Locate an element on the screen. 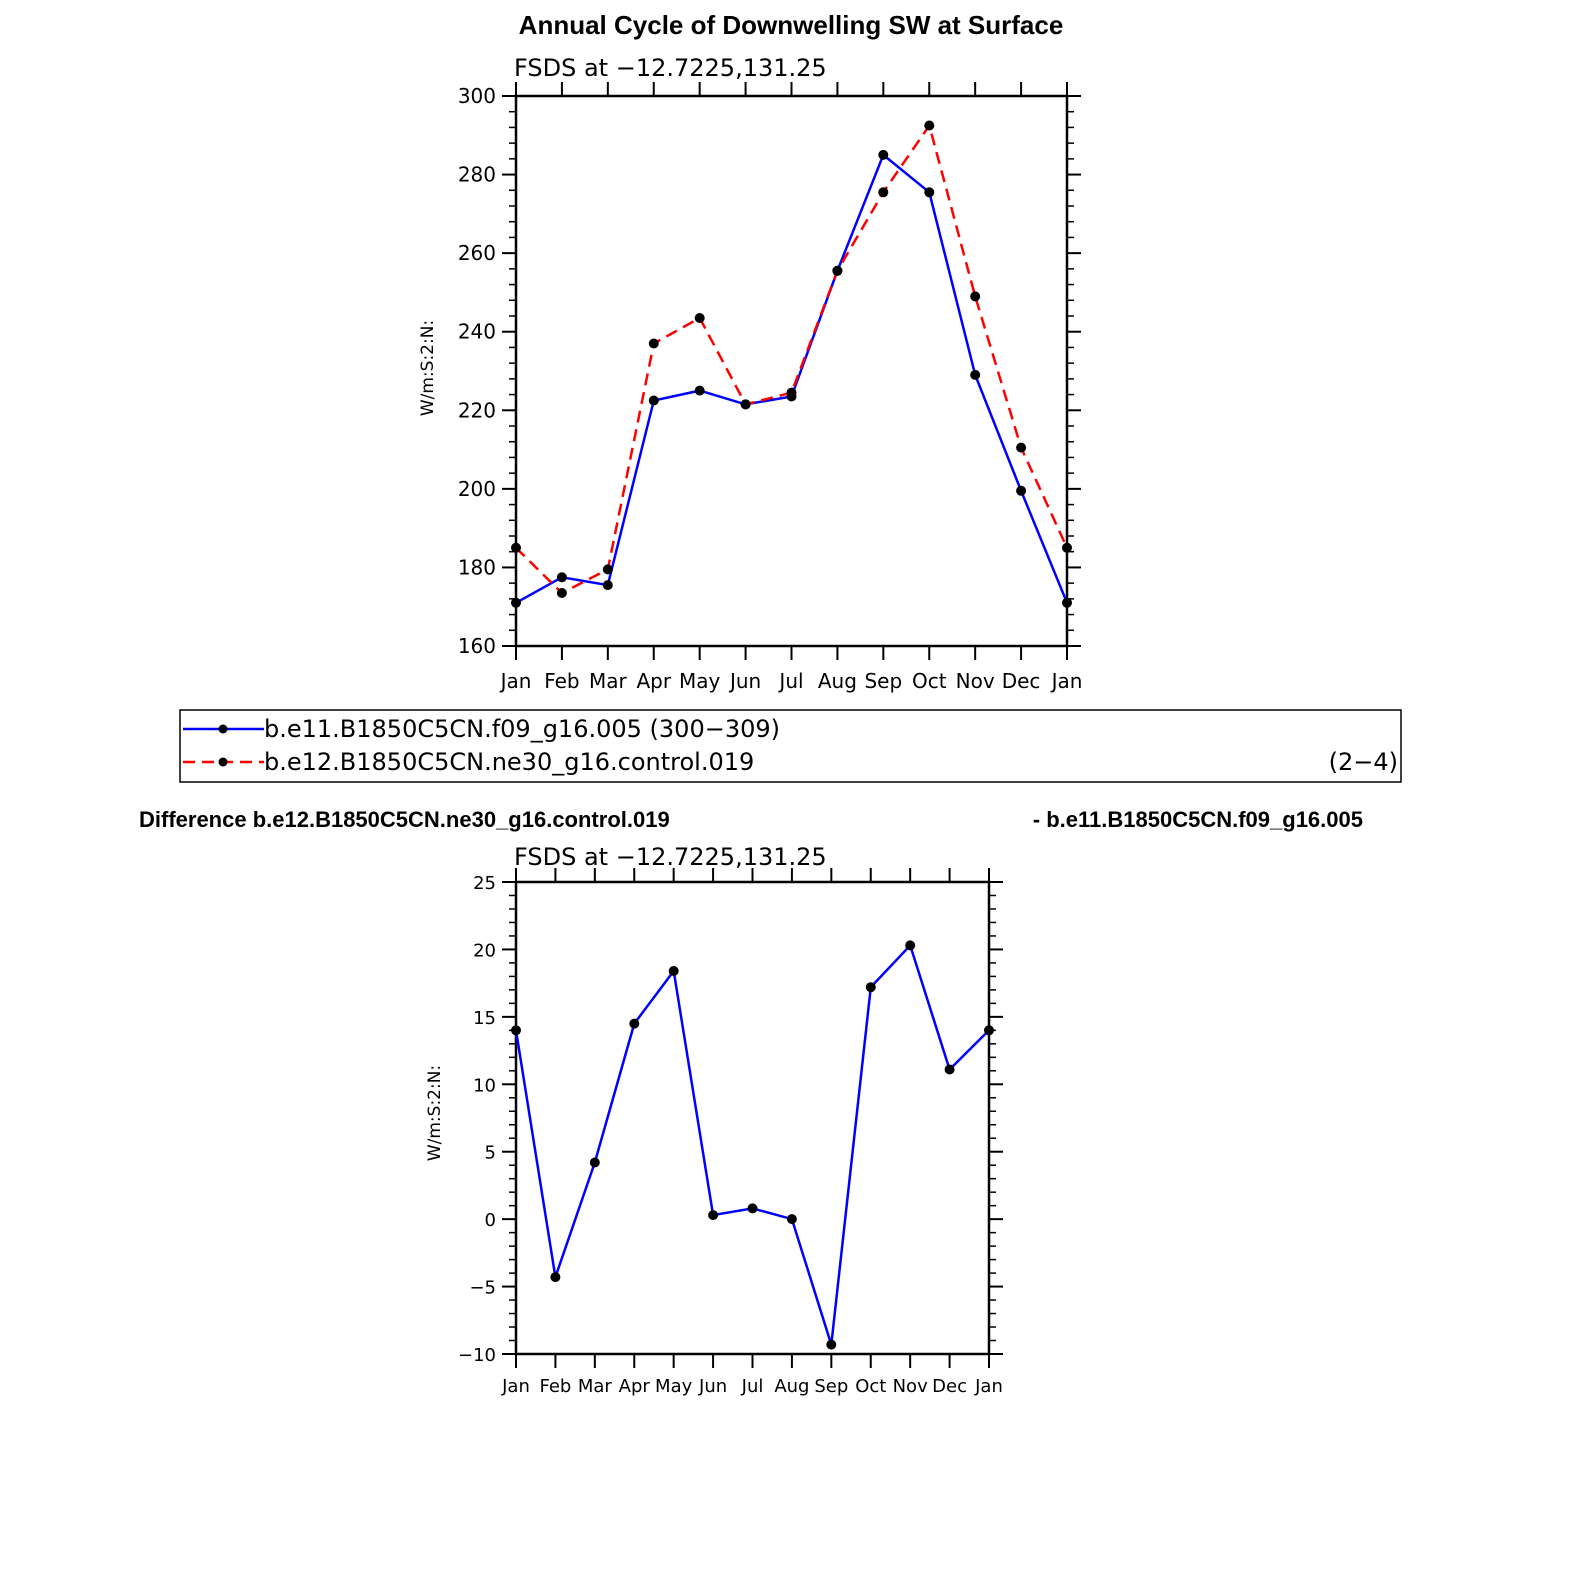 This screenshot has width=1575, height=1575. x-tick-label: May is located at coordinates (700, 681).